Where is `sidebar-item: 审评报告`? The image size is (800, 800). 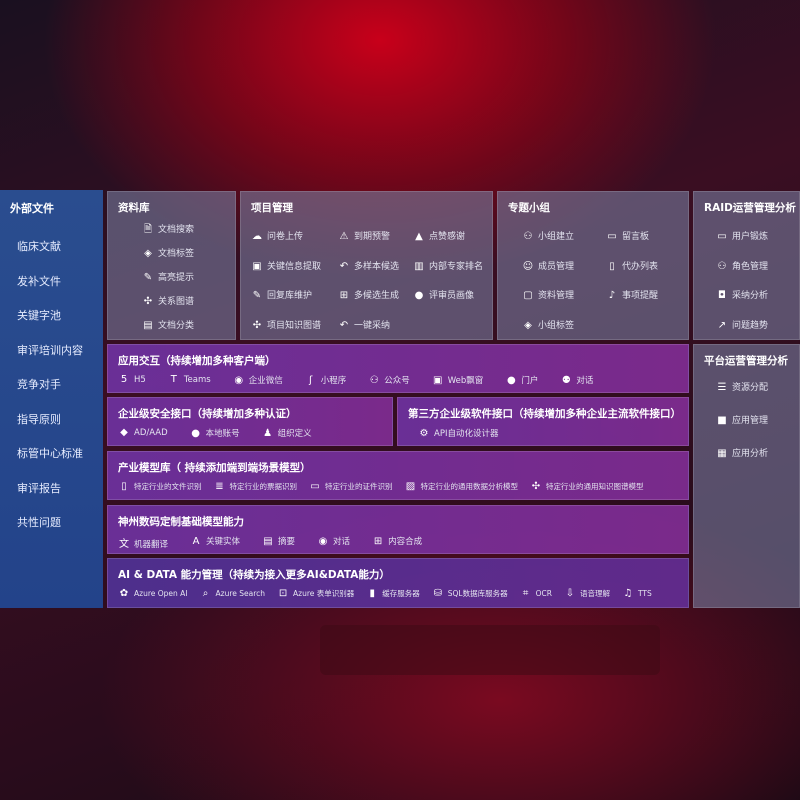 sidebar-item: 审评报告 is located at coordinates (39, 488).